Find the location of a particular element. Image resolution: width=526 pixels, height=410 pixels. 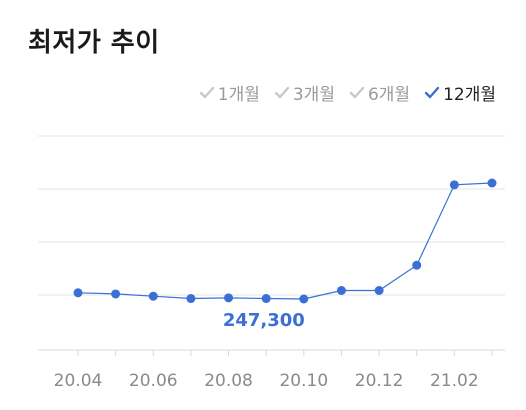

period-label: 12개월 is located at coordinates (469, 95).